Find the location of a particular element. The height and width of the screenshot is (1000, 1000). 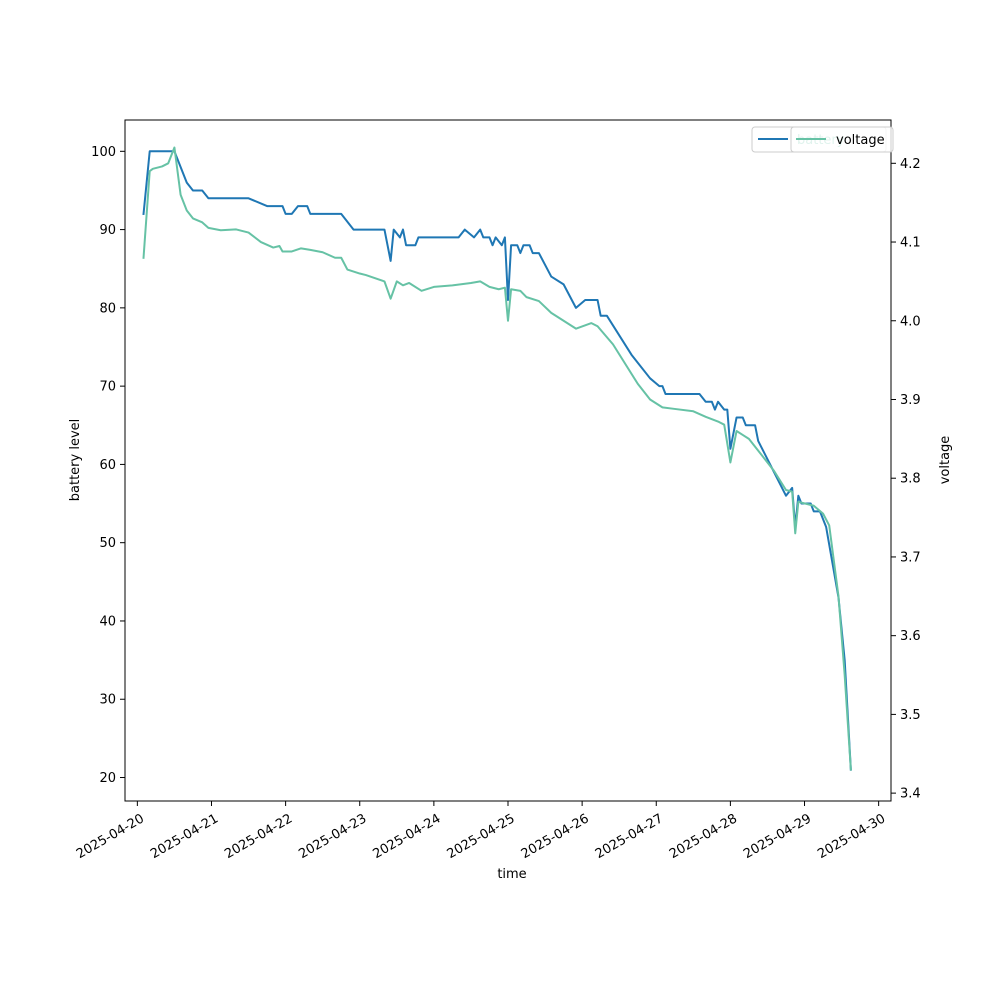

y-right-tick-label: 3.8 is located at coordinates (910, 479).